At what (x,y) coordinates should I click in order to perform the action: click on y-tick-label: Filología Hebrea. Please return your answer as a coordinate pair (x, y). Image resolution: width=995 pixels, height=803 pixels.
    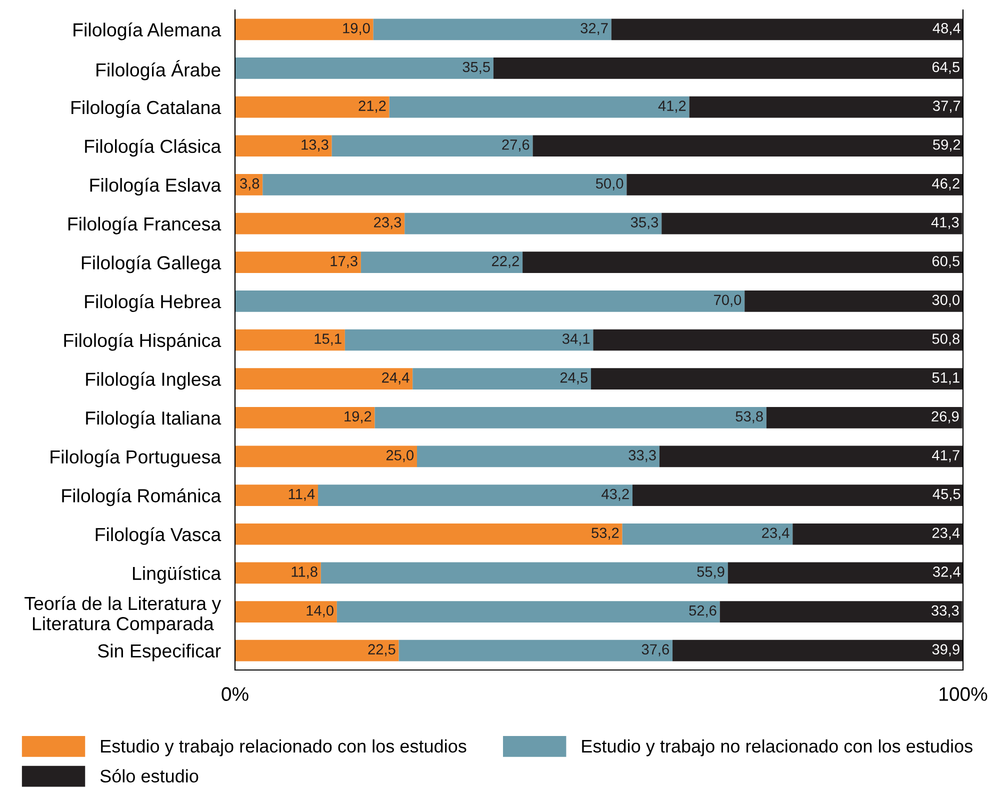
    Looking at the image, I should click on (153, 303).